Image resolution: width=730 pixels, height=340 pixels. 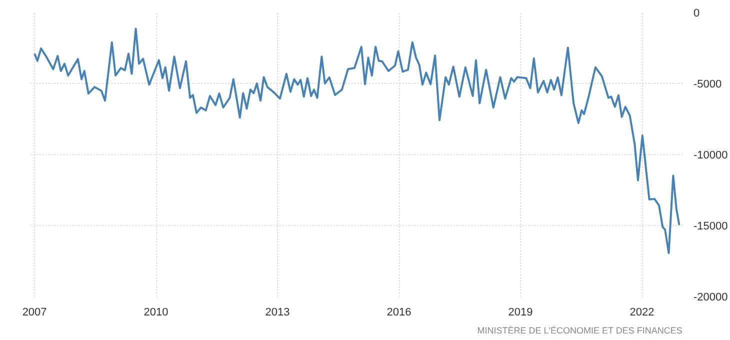 I want to click on text: MINISTÈRE DE L'ÉCONOMIE ET DES FINANCES, so click(x=579, y=331).